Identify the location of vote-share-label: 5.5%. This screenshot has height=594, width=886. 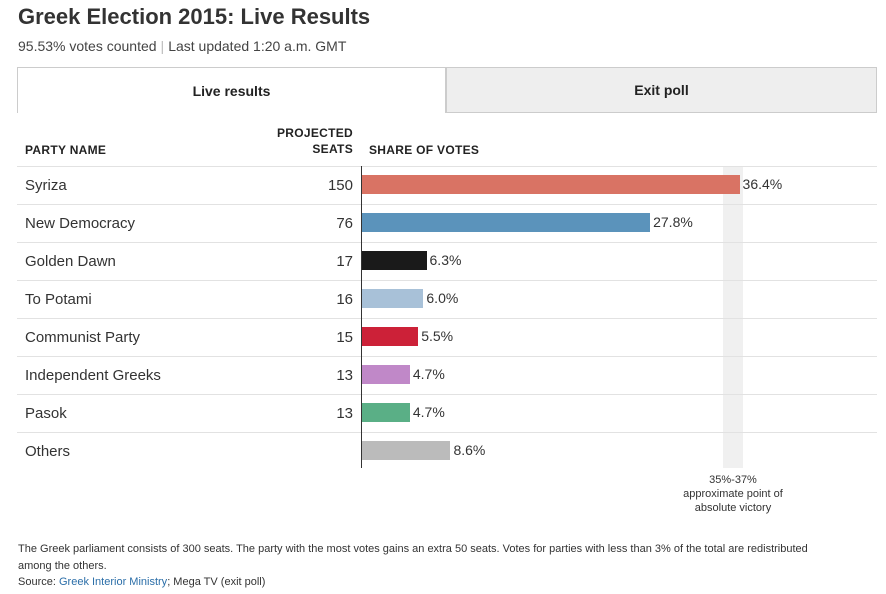
(437, 336).